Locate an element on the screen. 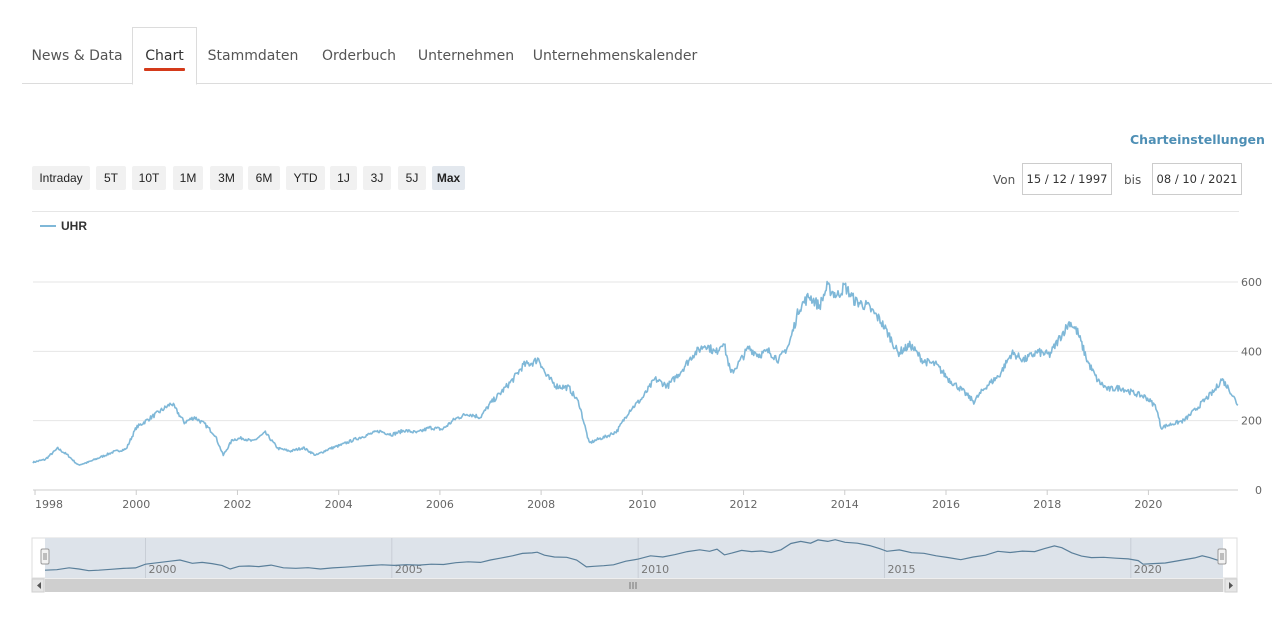 Image resolution: width=1281 pixels, height=623 pixels. tab-label: News & Data is located at coordinates (77, 55).